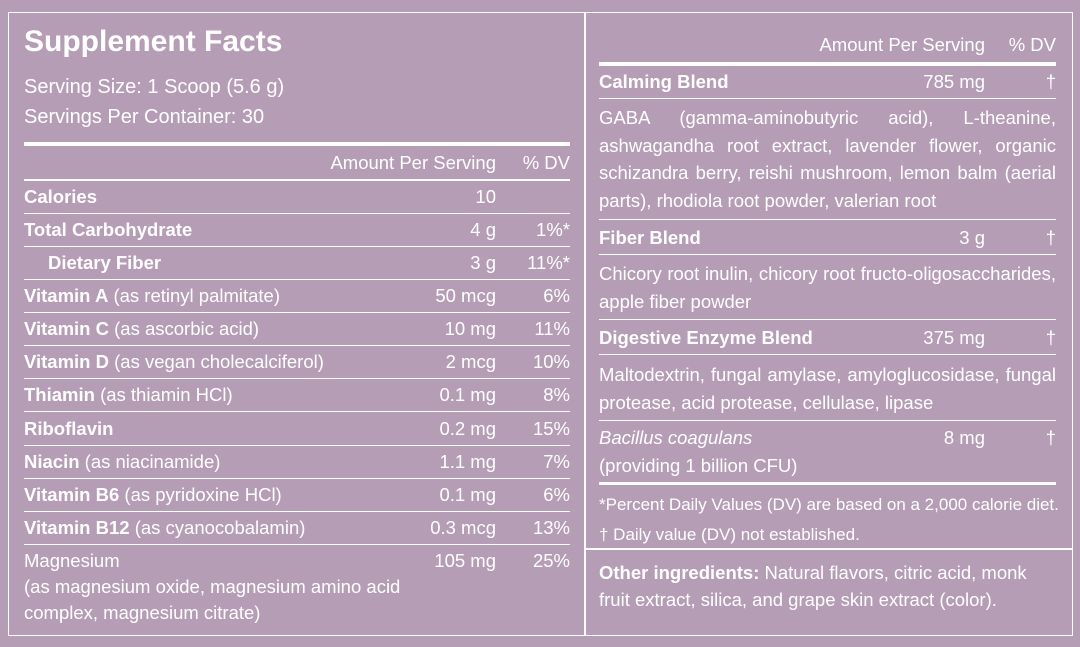 Image resolution: width=1080 pixels, height=647 pixels. I want to click on nutrient-name: Dietary Fiber, so click(105, 262).